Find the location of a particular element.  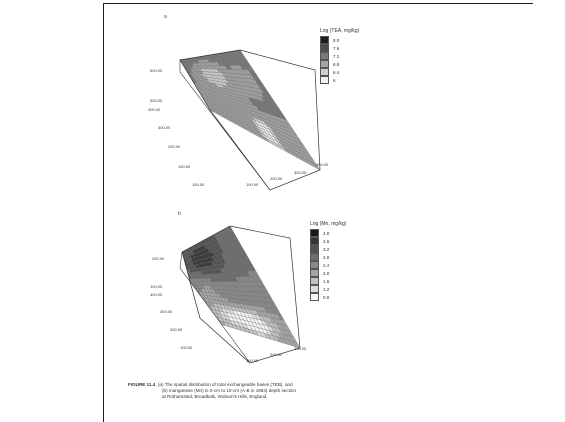

mesh-line is located at coordinates (242, 315).